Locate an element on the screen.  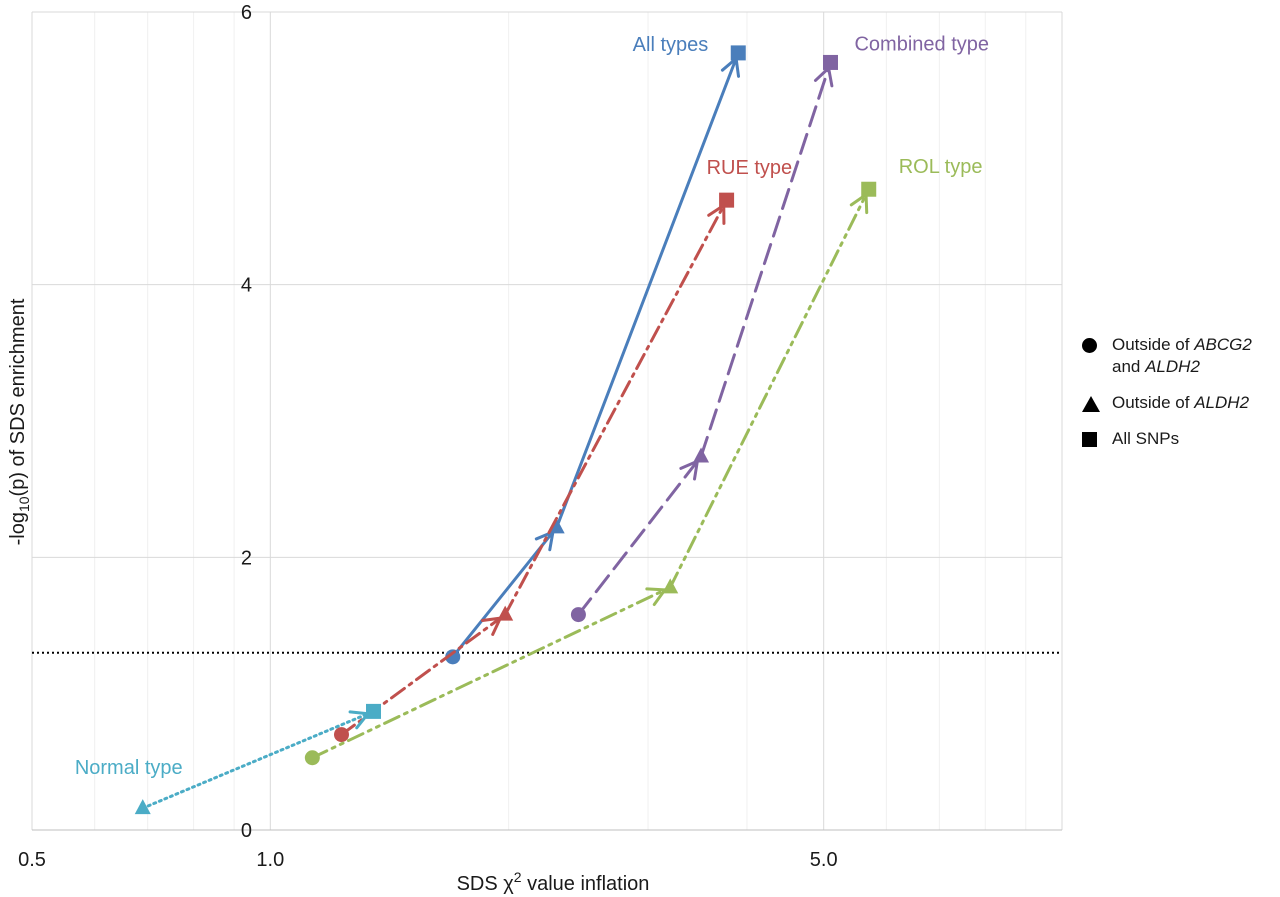
legend-item-square: All SNPs is located at coordinates (1180, 439).